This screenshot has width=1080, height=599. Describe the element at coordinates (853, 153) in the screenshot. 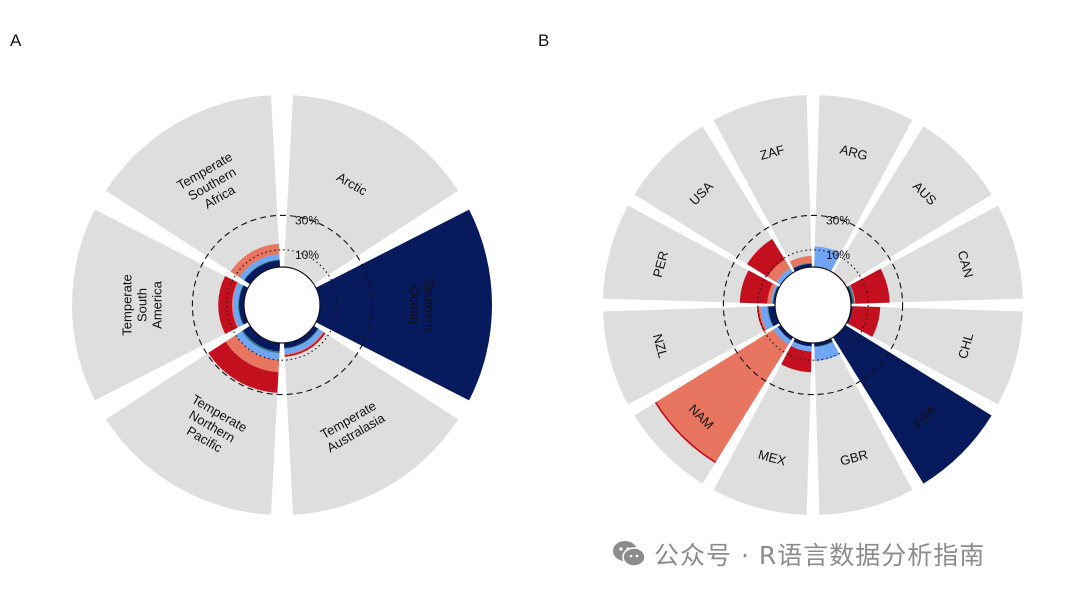

I see `category-label-arg: ARG` at that location.